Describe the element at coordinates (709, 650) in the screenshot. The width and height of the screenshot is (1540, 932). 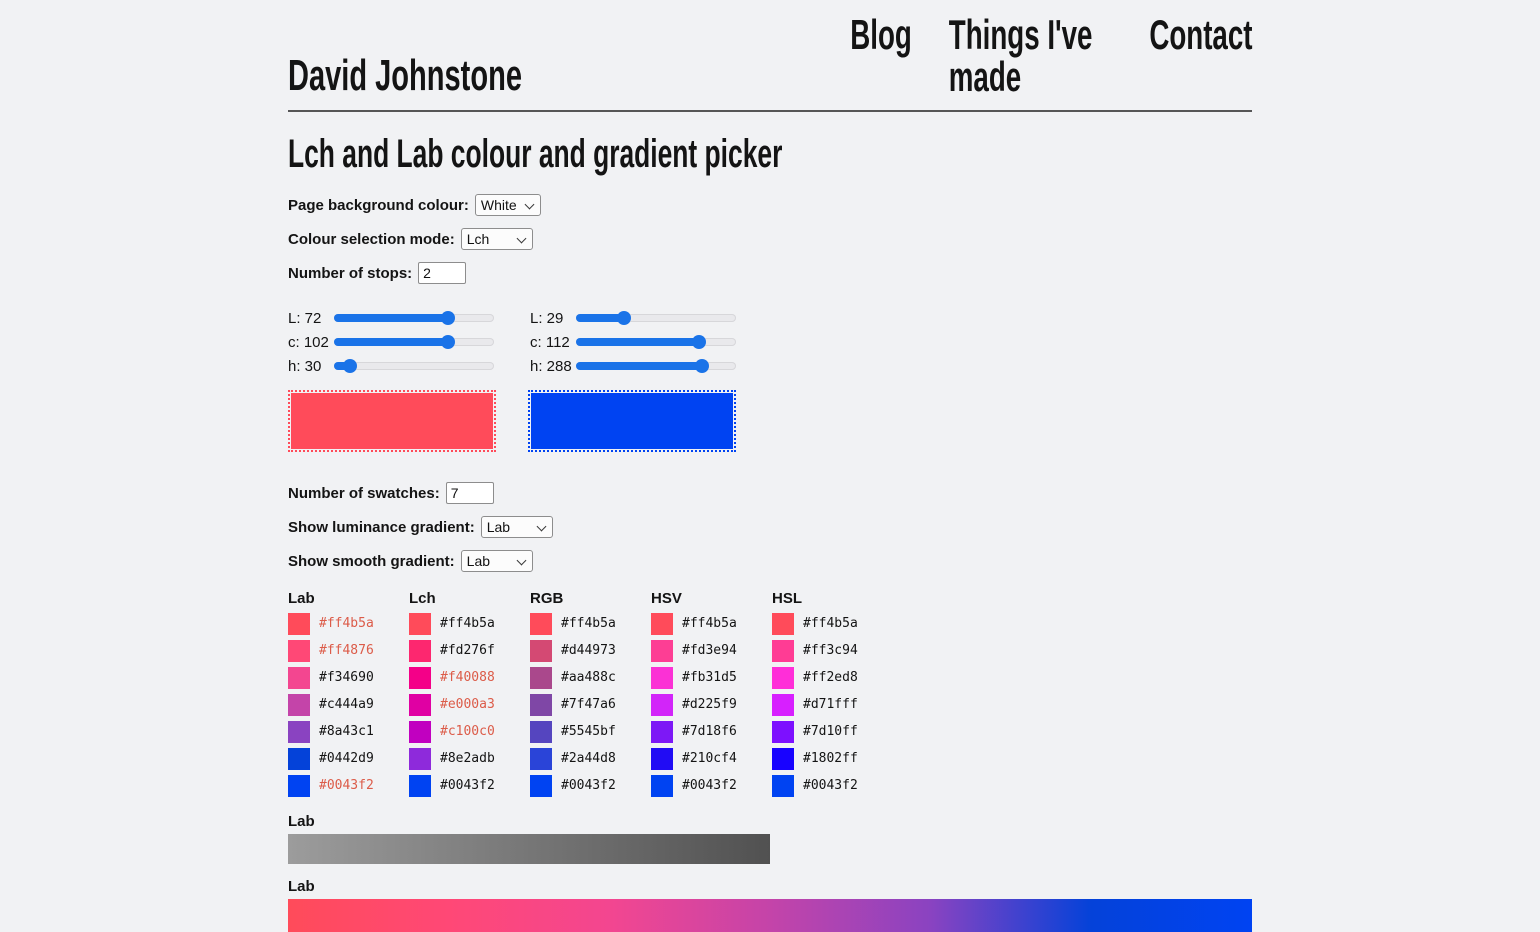
I see `swatch-hex: #fd3e94` at that location.